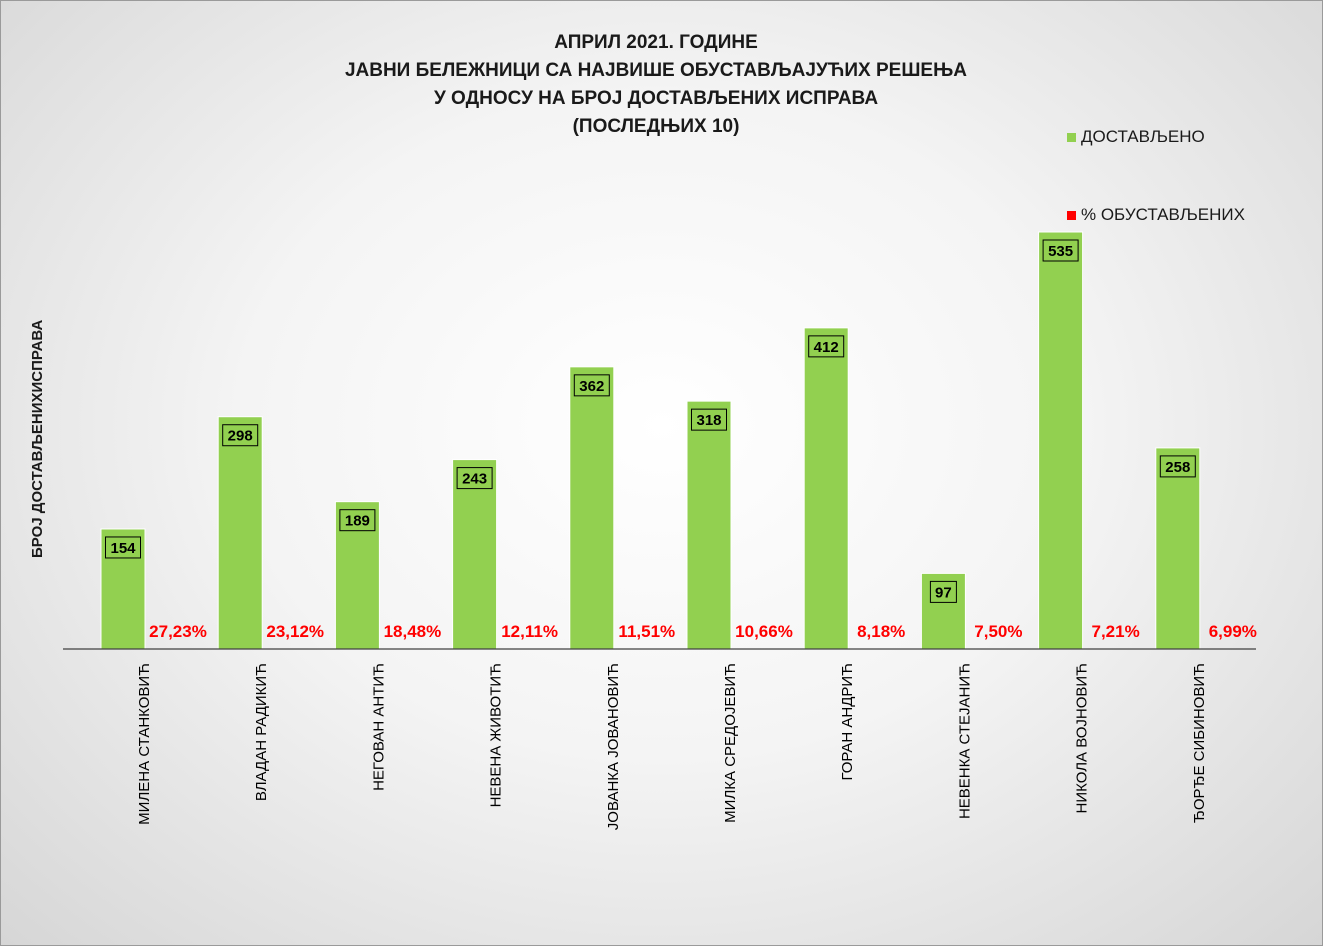  I want to click on data-label-percent: 8,18%, so click(881, 631).